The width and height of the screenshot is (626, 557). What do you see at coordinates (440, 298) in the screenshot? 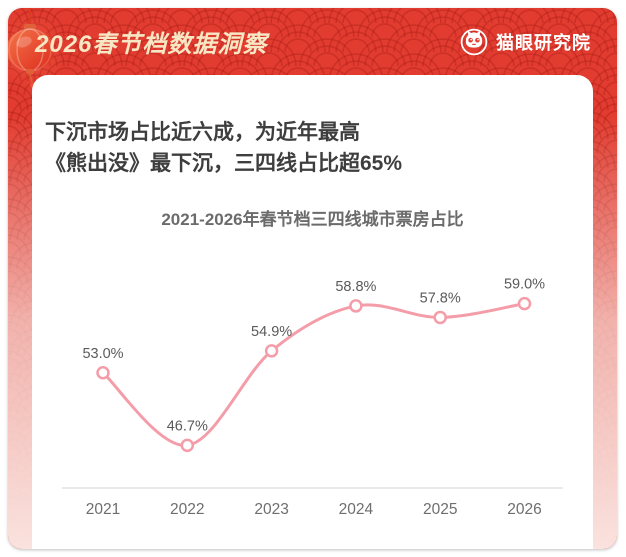
I see `svg-text: 57.8%` at bounding box center [440, 298].